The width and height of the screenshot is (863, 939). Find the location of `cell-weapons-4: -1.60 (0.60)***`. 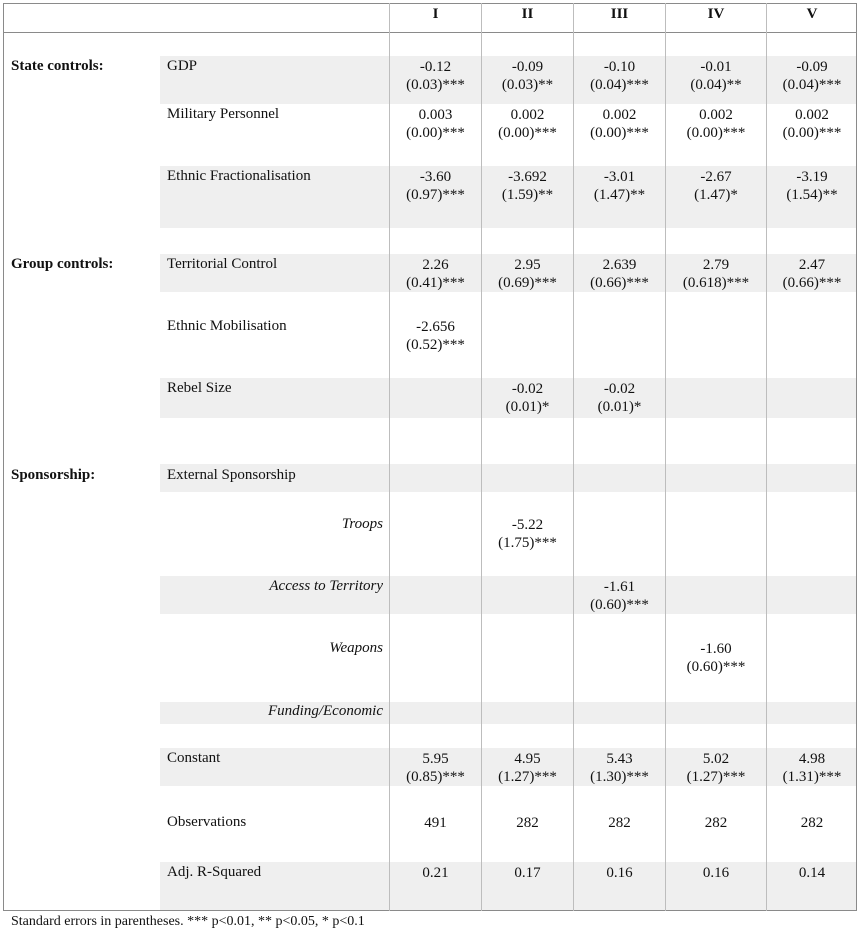

cell-weapons-4: -1.60 (0.60)*** is located at coordinates (716, 658).